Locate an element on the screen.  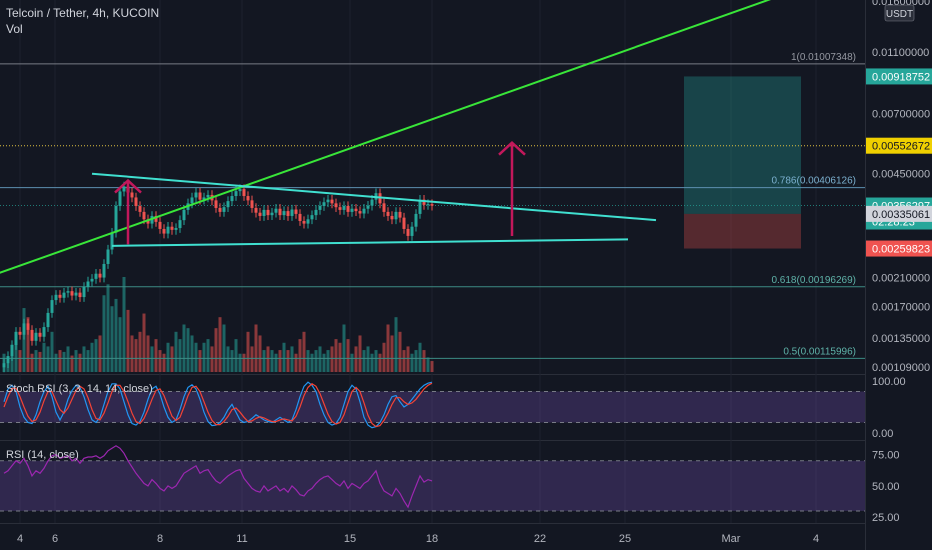
price-badge-dotted-level is located at coordinates (899, 145).